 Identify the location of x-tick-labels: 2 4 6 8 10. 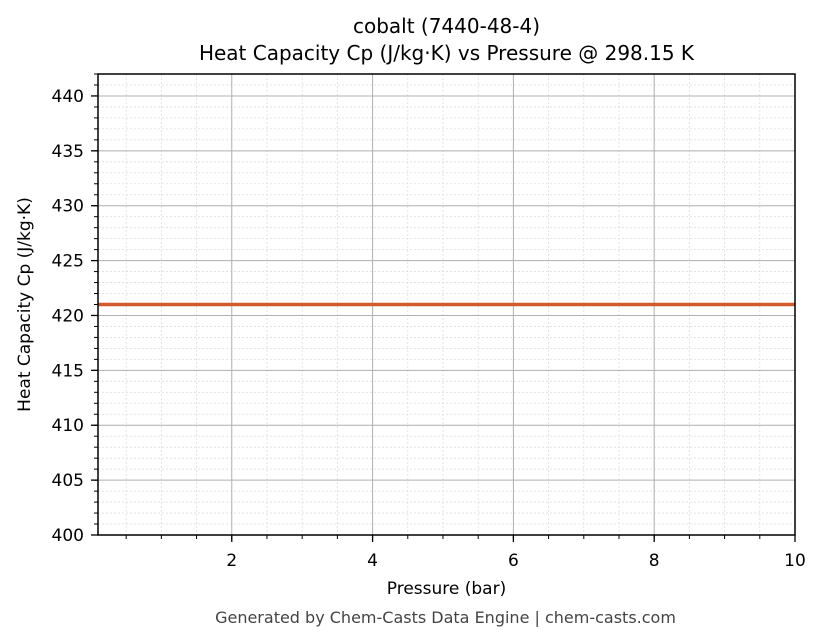
(515, 561).